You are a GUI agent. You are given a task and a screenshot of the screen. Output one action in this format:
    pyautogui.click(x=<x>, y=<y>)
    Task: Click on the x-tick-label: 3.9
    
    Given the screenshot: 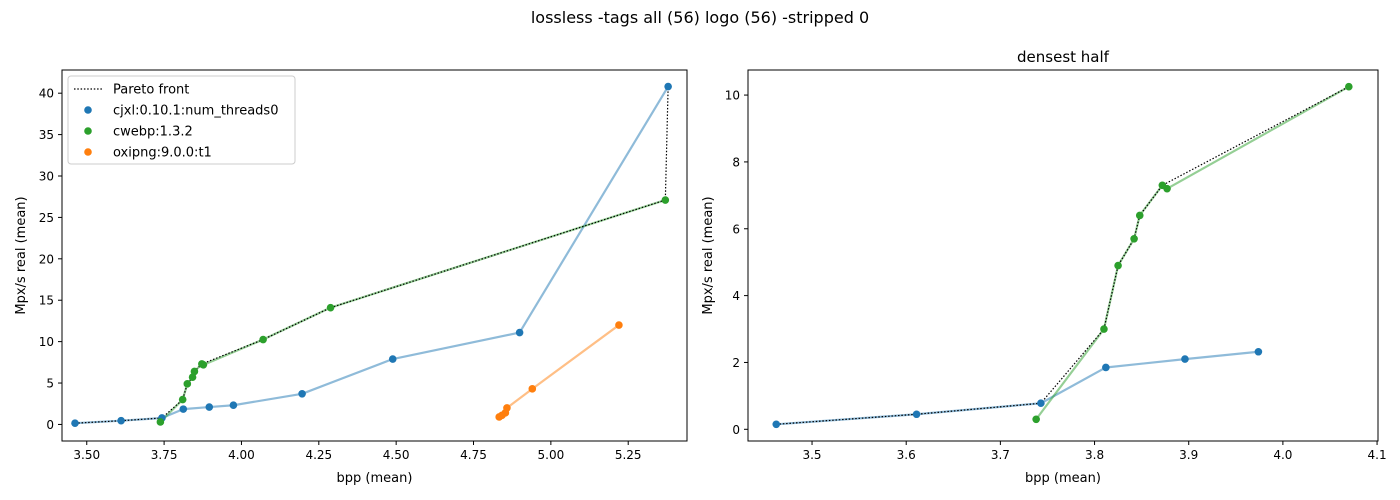 What is the action you would take?
    pyautogui.click(x=1188, y=455)
    